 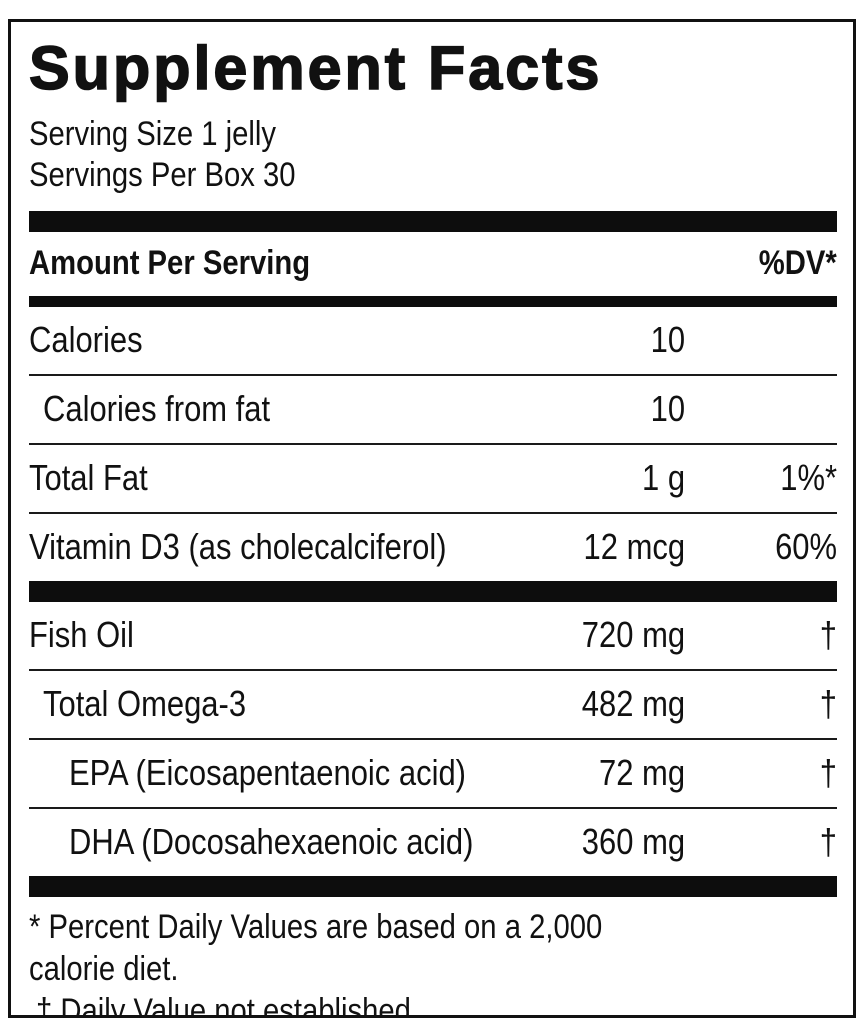 What do you see at coordinates (808, 477) in the screenshot?
I see `nutrient-dv: 1%*` at bounding box center [808, 477].